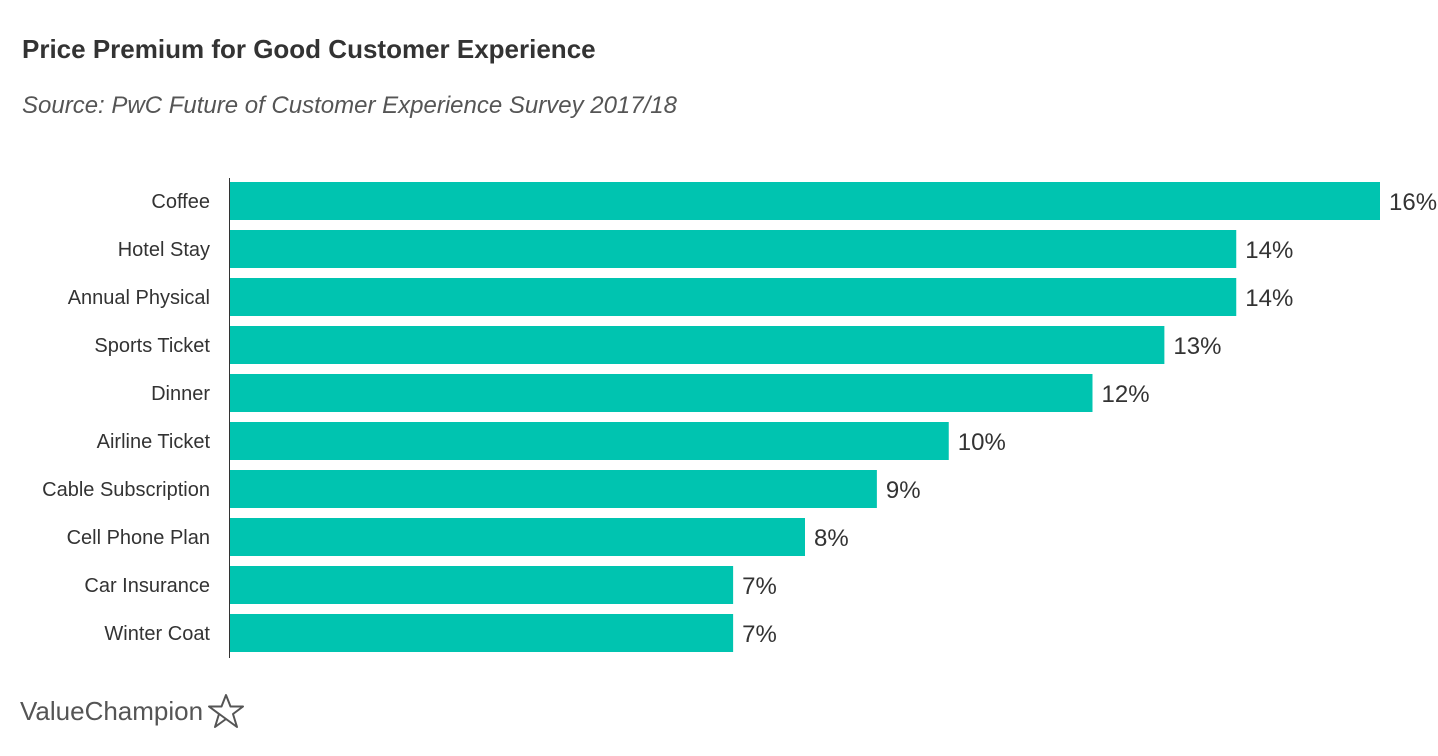  I want to click on category-label: Dinner, so click(180, 394).